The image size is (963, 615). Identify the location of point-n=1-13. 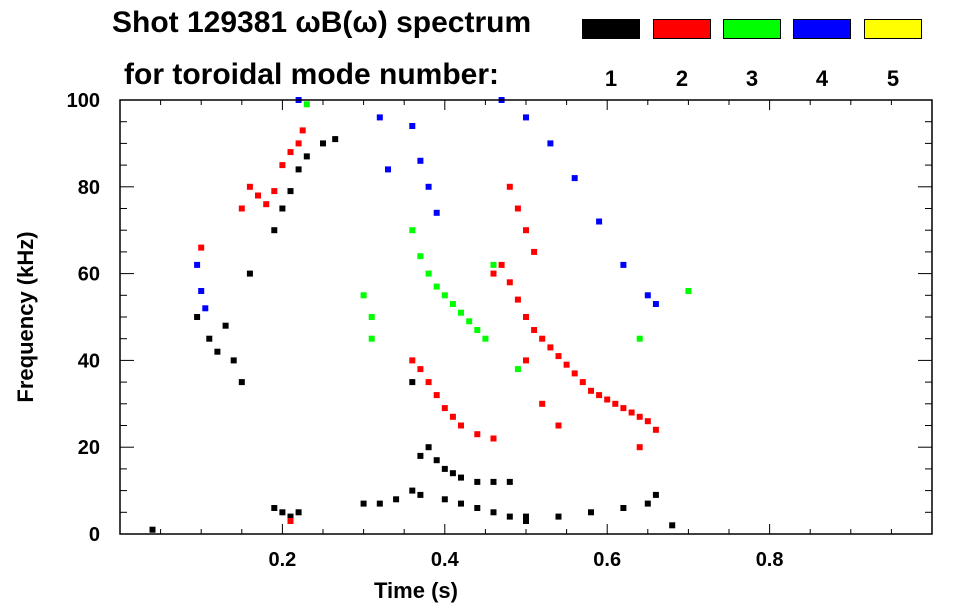
(323, 143).